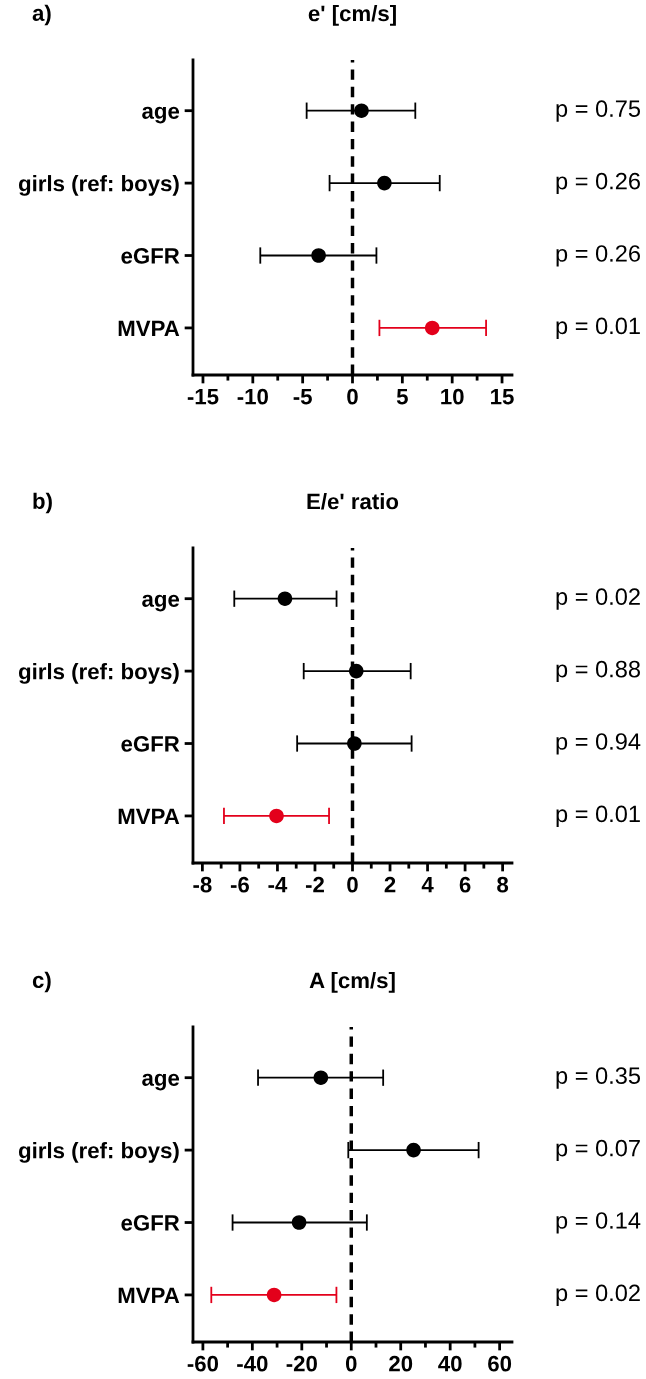 Image resolution: width=646 pixels, height=1379 pixels. What do you see at coordinates (427, 885) in the screenshot?
I see `x-tick-label: 4` at bounding box center [427, 885].